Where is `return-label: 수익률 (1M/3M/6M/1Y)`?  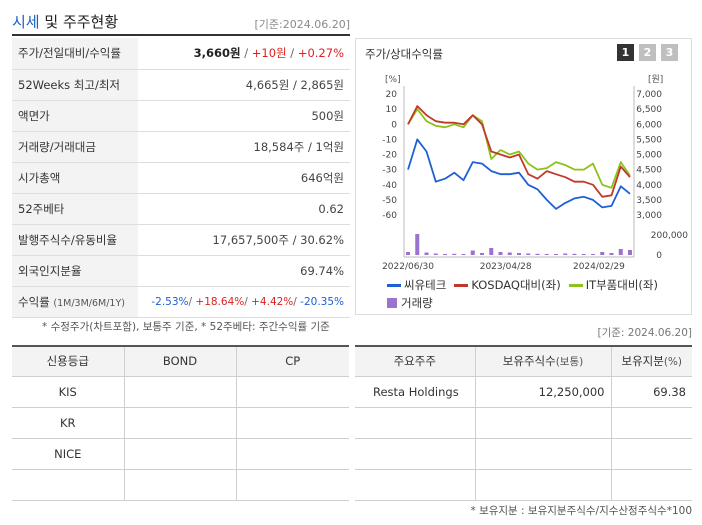
return-label: 수익률 (1M/3M/6M/1Y) is located at coordinates (75, 302).